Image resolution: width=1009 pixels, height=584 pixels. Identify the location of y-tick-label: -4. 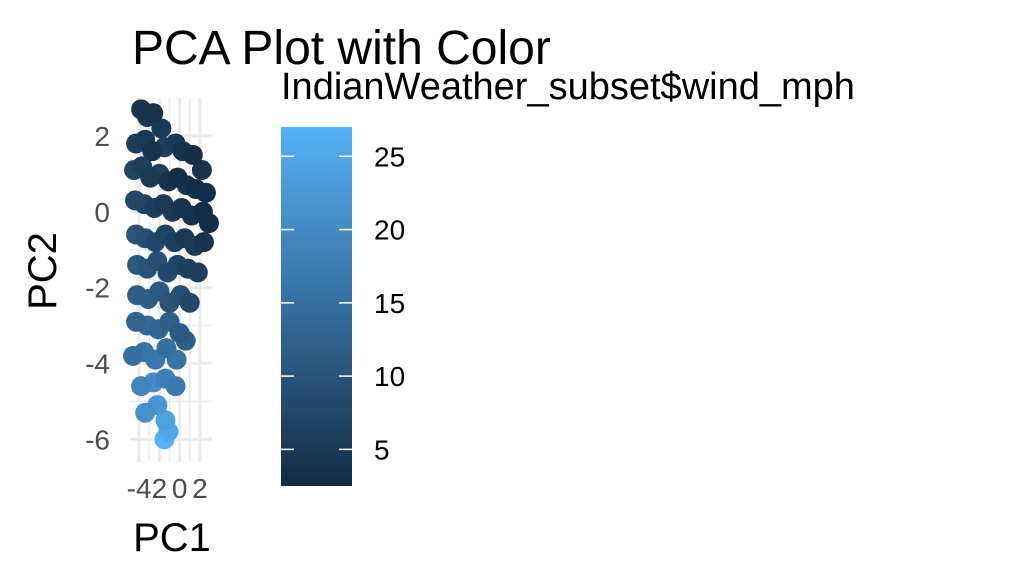
(97, 363).